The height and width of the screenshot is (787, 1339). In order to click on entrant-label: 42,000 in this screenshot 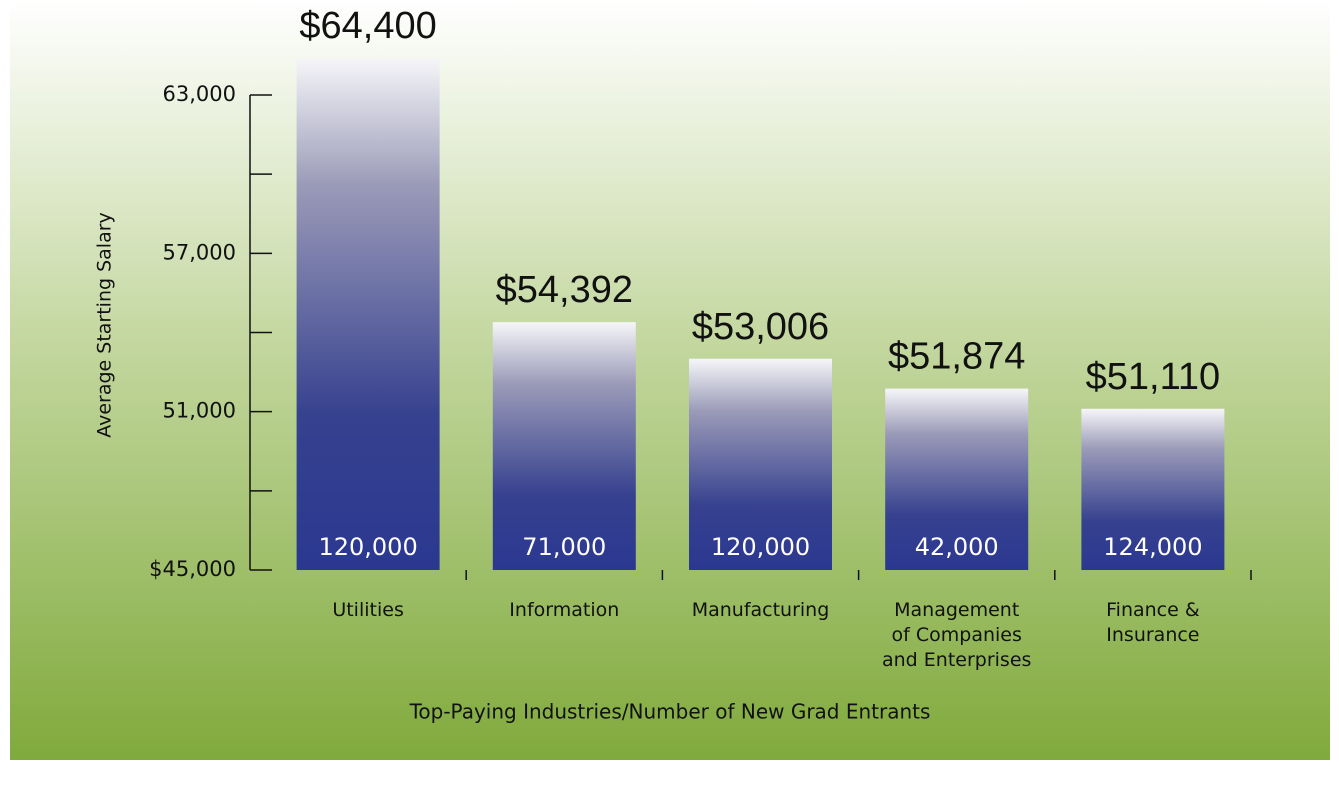, I will do `click(957, 547)`.